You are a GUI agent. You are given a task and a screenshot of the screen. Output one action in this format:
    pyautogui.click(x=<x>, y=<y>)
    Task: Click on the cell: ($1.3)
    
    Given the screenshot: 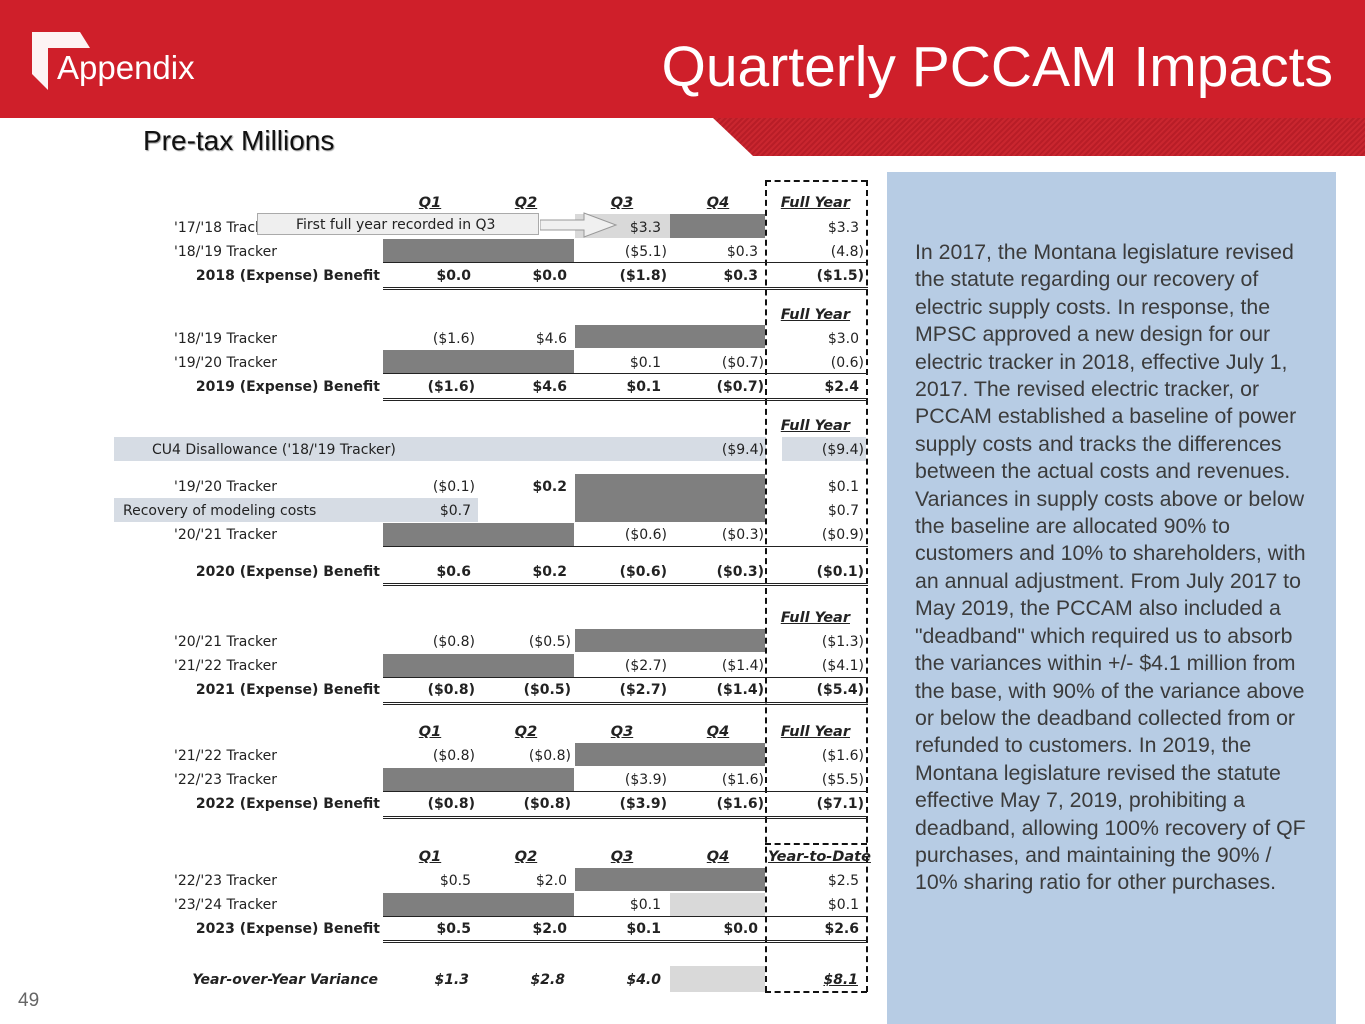 What is the action you would take?
    pyautogui.click(x=842, y=642)
    